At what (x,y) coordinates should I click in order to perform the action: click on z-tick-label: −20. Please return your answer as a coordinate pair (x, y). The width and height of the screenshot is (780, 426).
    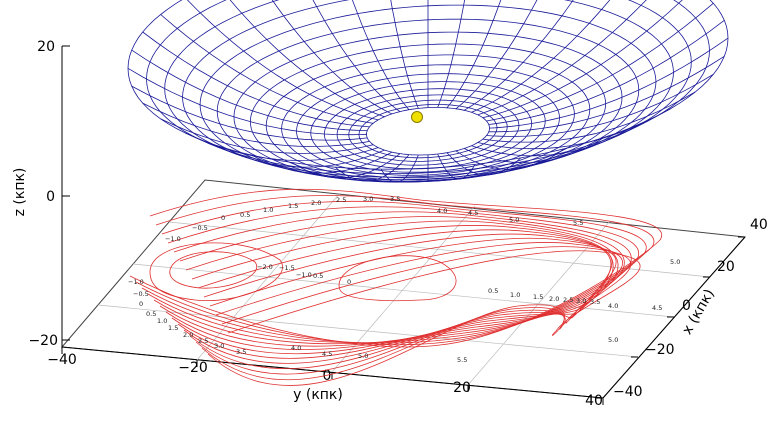
    Looking at the image, I should click on (43, 341).